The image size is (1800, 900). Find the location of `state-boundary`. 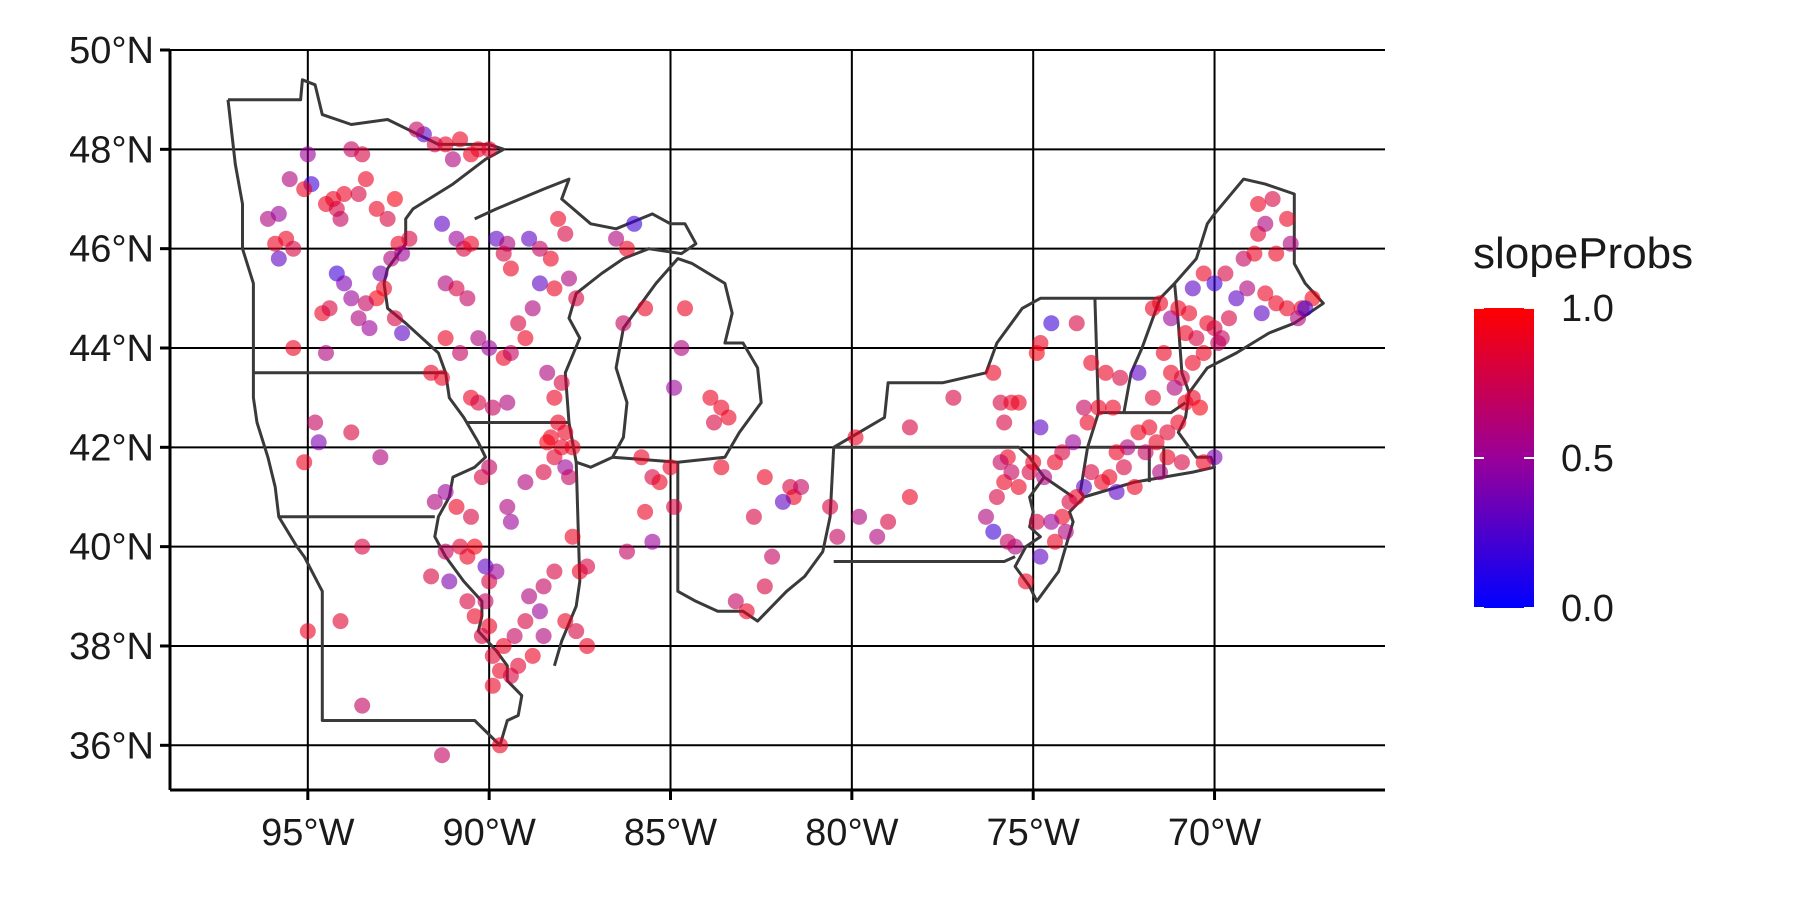

state-boundary is located at coordinates (1142, 355).